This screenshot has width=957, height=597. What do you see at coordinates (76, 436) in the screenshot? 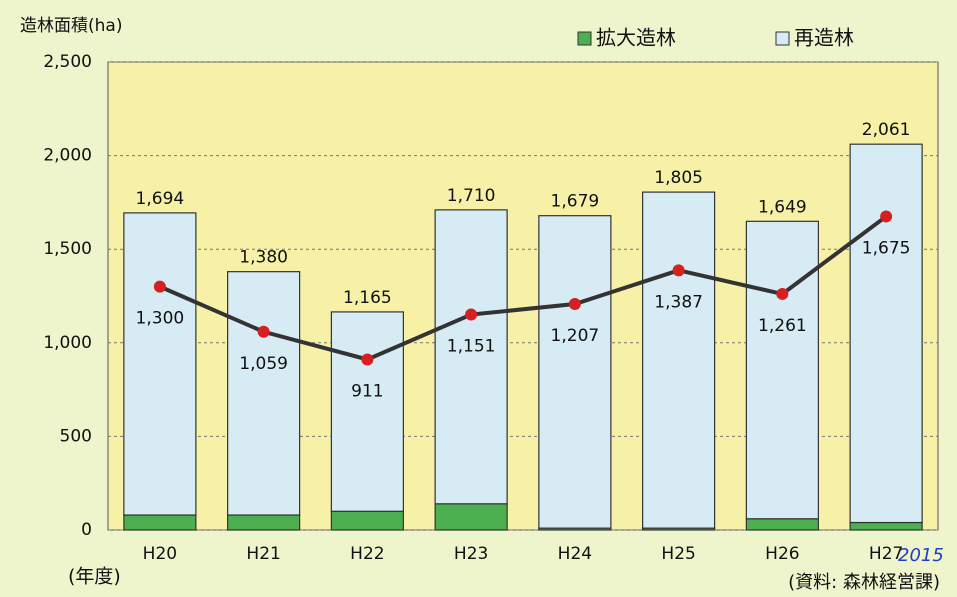
I see `y-tick-label: 500` at bounding box center [76, 436].